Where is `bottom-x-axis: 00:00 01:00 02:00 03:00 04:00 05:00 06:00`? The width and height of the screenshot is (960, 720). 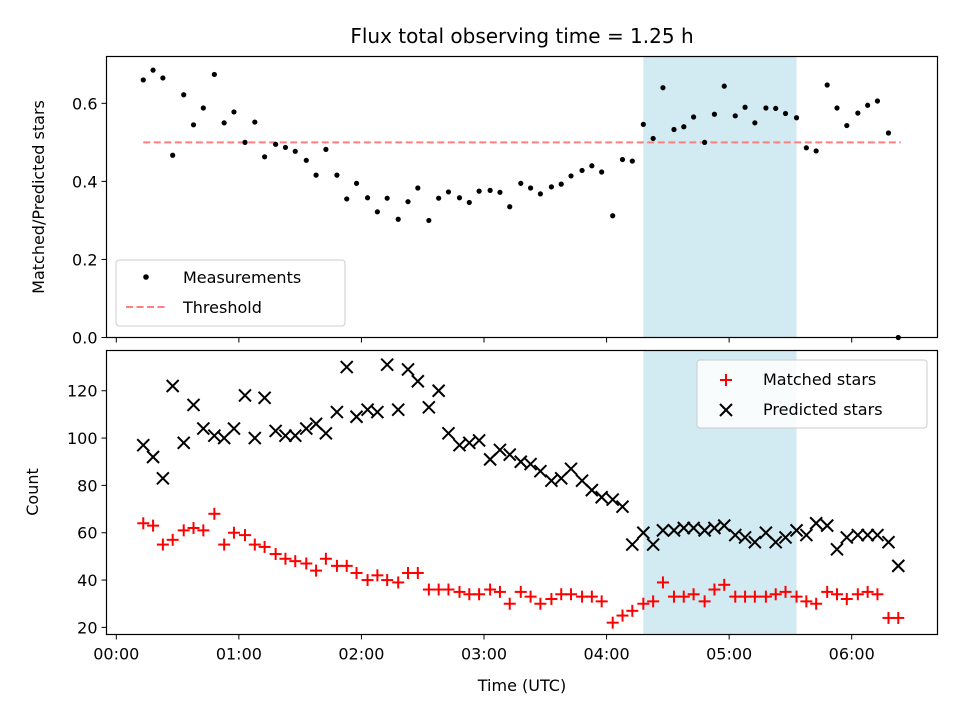
bottom-x-axis: 00:00 01:00 02:00 03:00 04:00 05:00 06:00 is located at coordinates (484, 649).